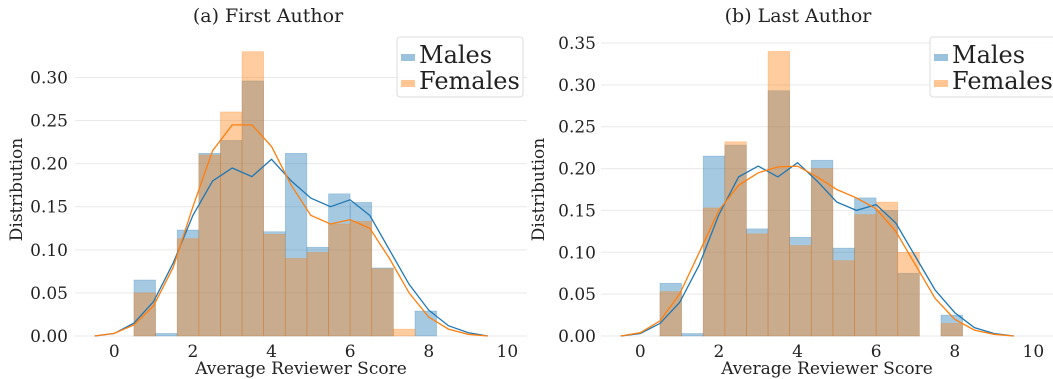 This screenshot has width=1053, height=379. I want to click on y-tick-label: 0.35, so click(577, 44).